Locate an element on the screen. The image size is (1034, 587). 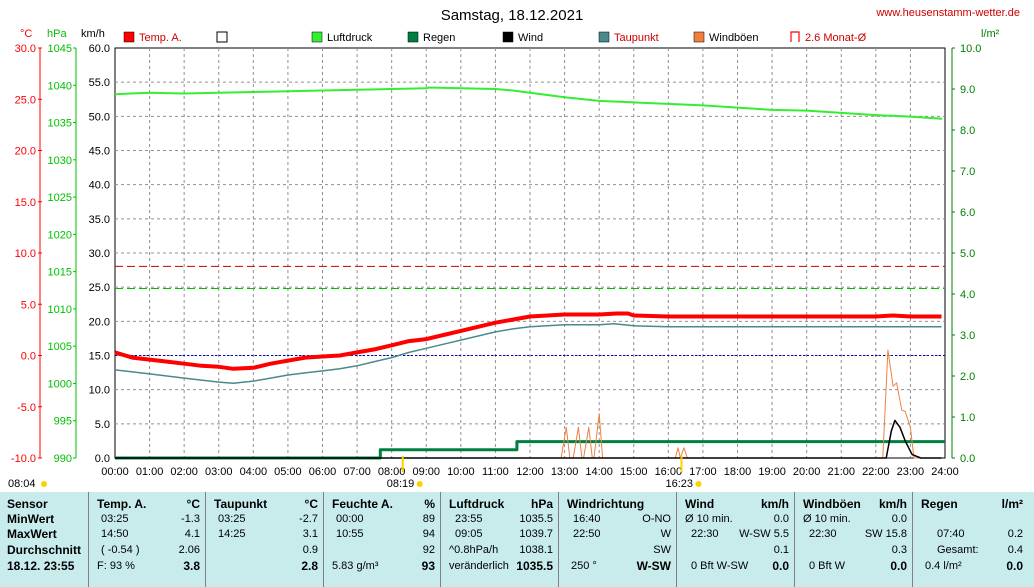
press-unit: hPa is located at coordinates (541, 504).